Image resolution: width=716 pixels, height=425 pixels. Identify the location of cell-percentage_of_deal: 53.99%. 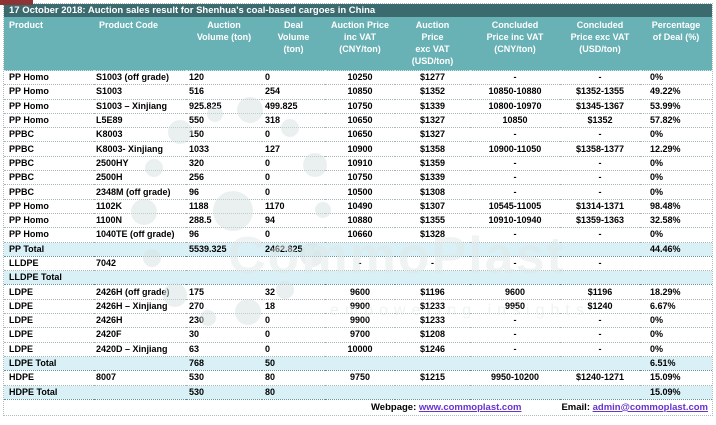
(676, 106).